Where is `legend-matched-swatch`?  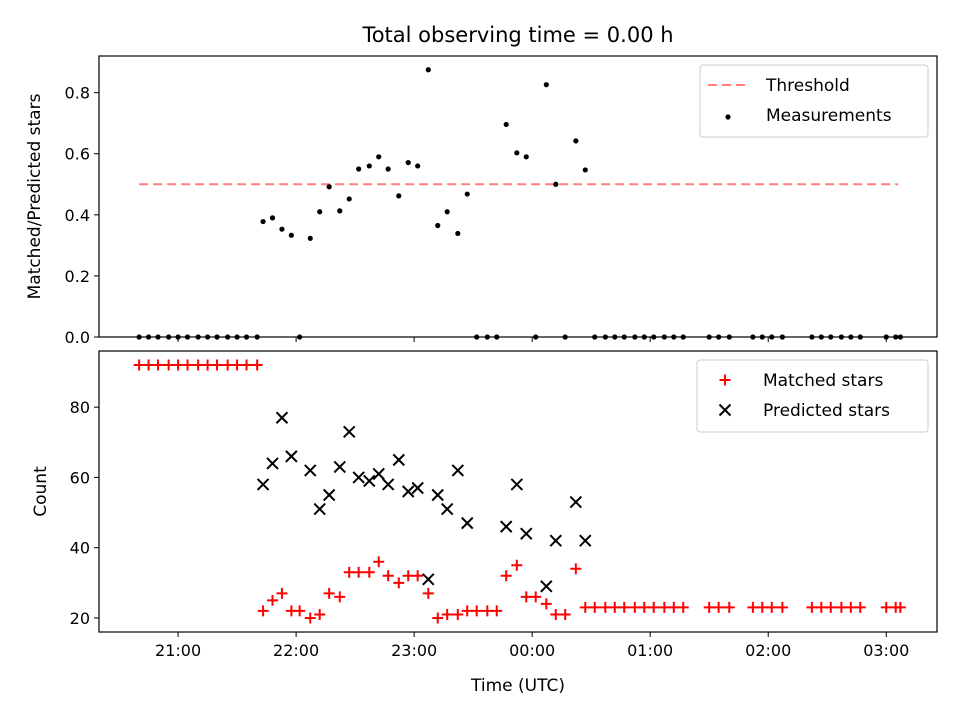 legend-matched-swatch is located at coordinates (725, 380).